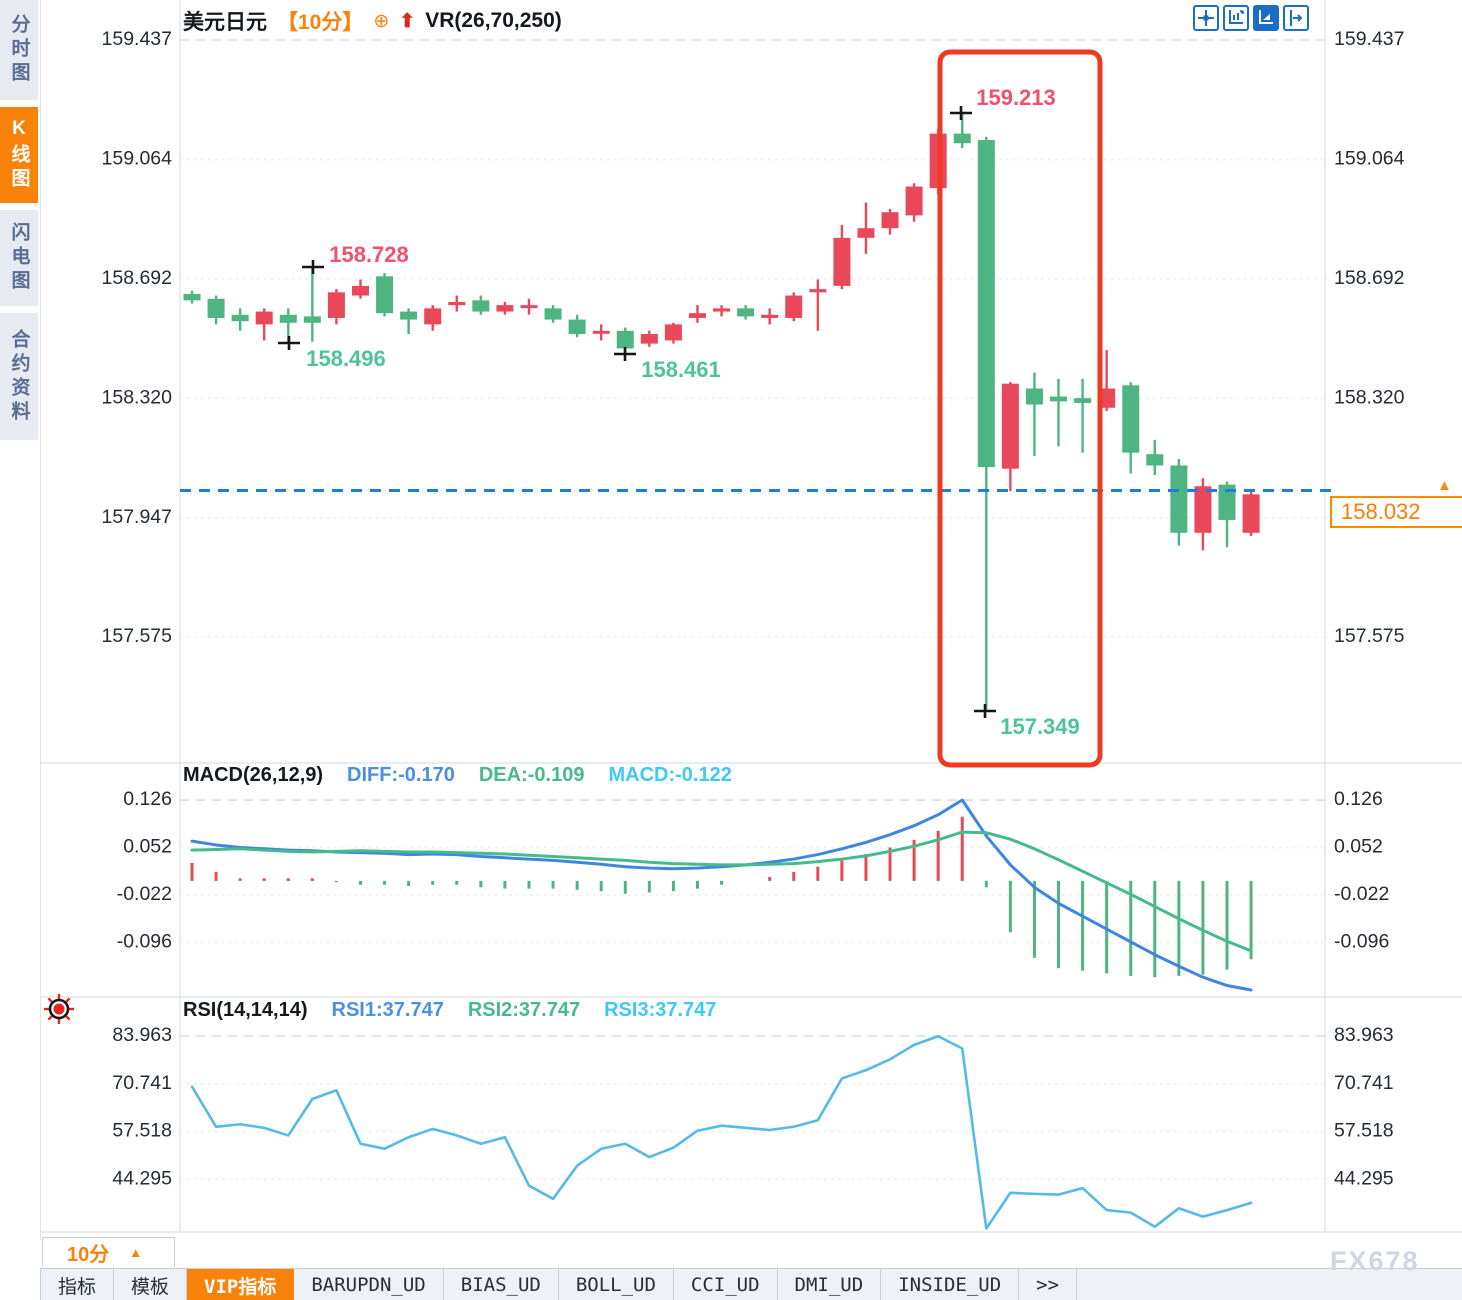 This screenshot has width=1462, height=1300. I want to click on sidebar-item-lightning-chart: 闪电图, so click(19, 258).